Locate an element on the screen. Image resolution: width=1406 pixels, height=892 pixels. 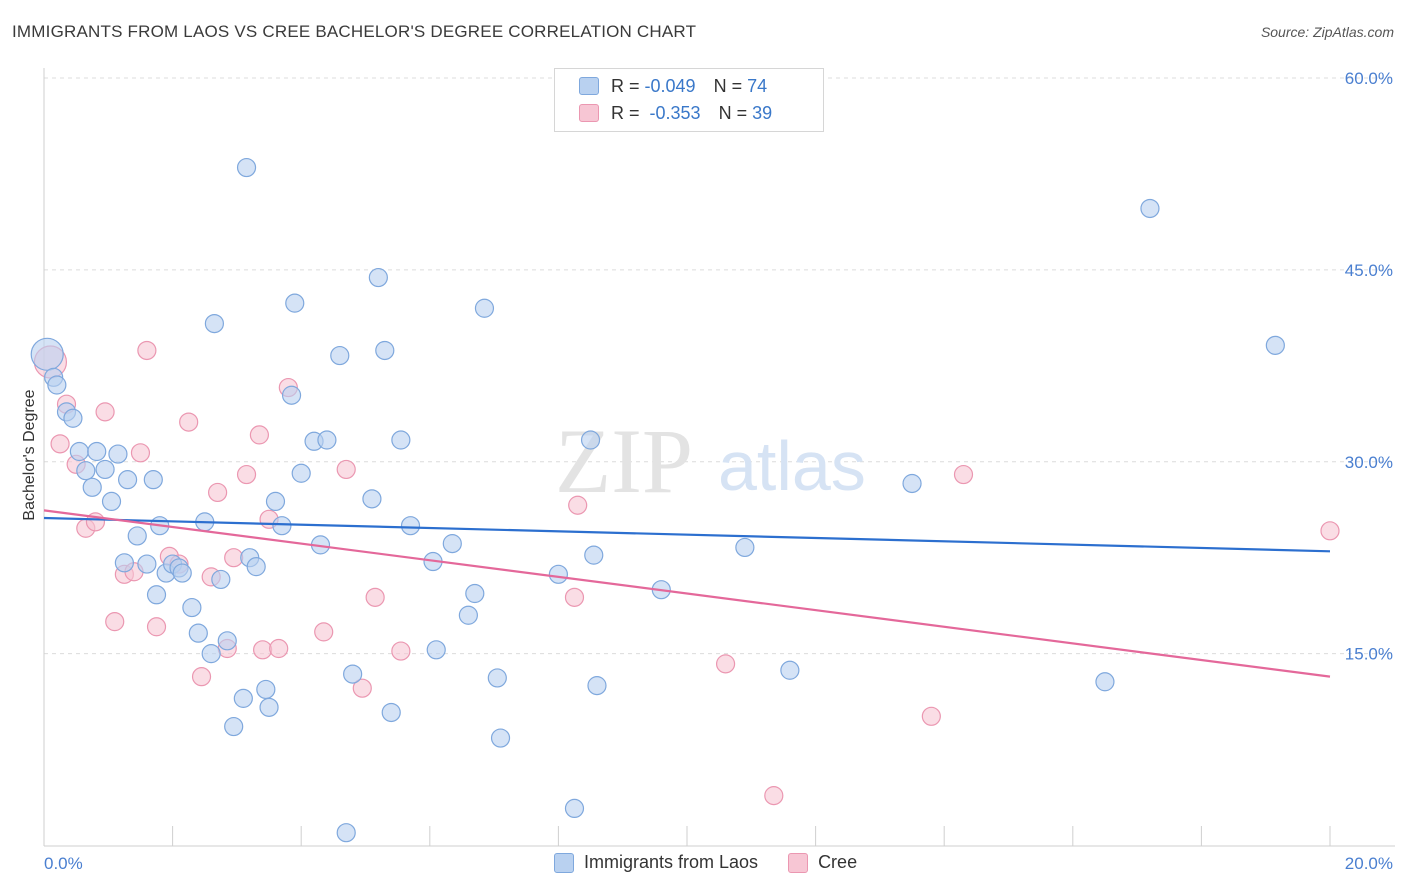
laos-swatch is located at coordinates (589, 86).